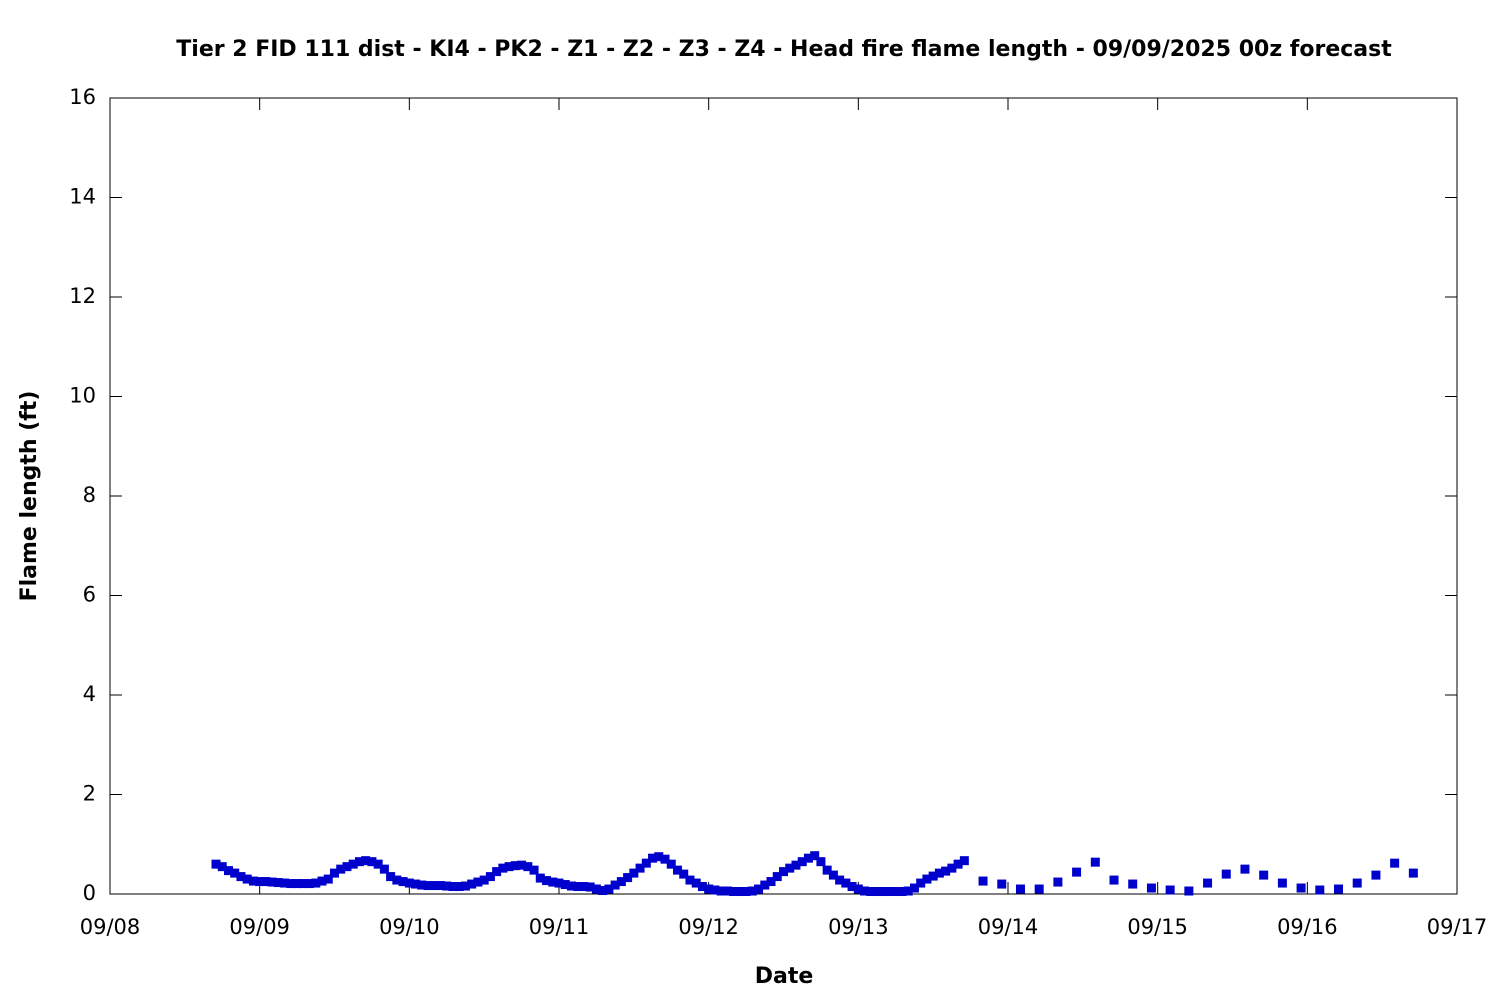  What do you see at coordinates (259, 927) in the screenshot?
I see `x-tick-label: 09/09` at bounding box center [259, 927].